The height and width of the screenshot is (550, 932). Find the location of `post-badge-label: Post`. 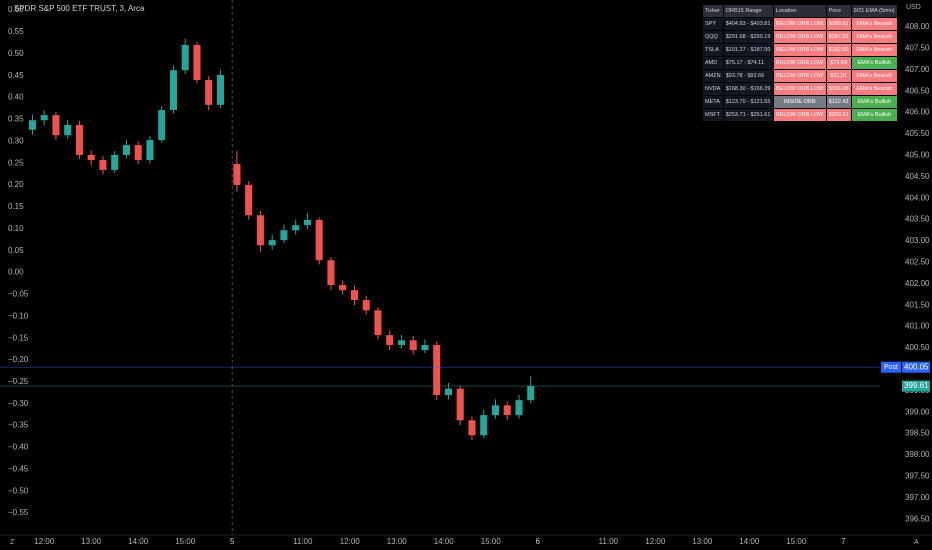

post-badge-label: Post is located at coordinates (891, 367).